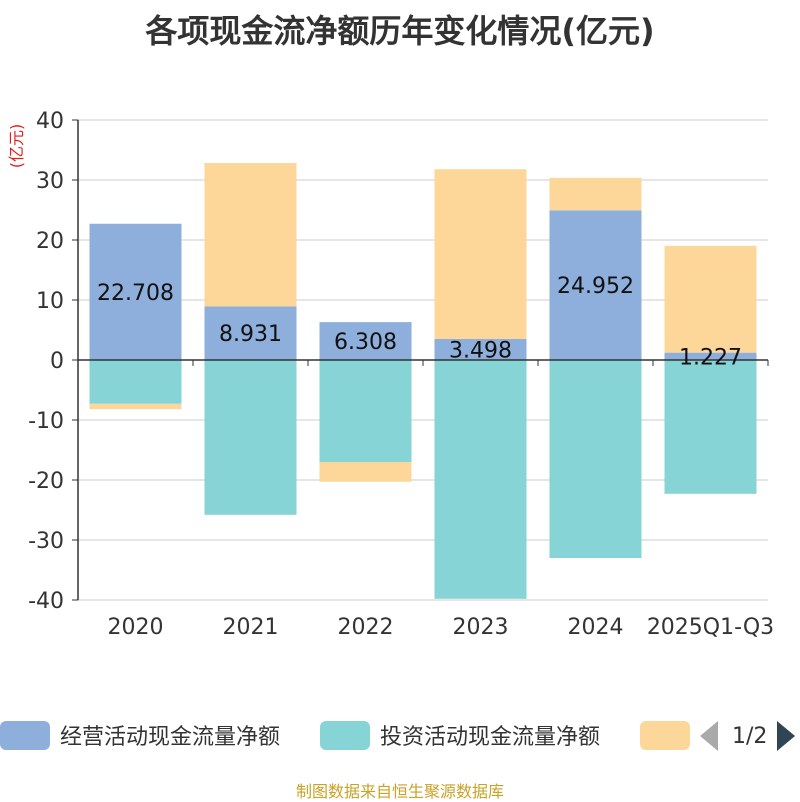  I want to click on y-tick-label: -20, so click(46, 481).